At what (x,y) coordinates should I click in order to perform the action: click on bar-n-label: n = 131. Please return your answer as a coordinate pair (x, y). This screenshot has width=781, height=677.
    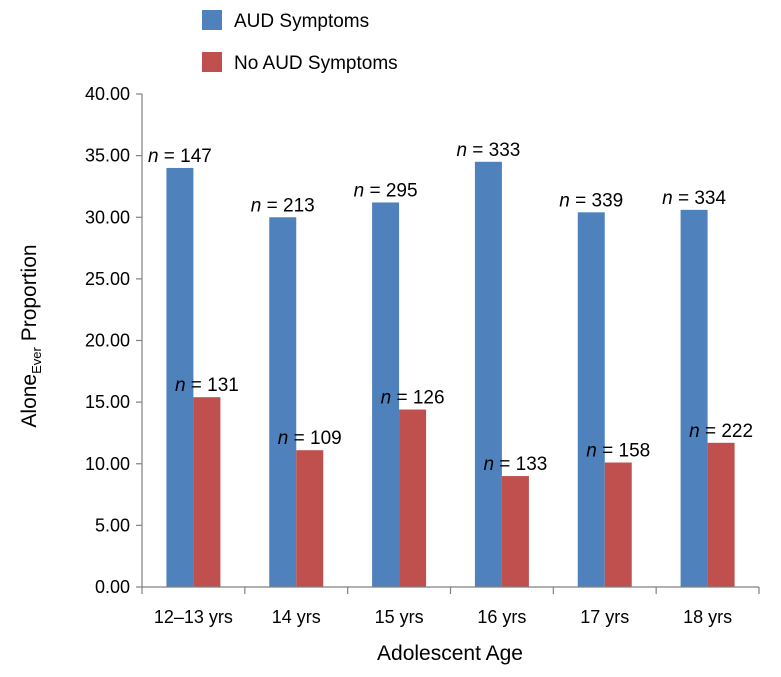
    Looking at the image, I should click on (207, 385).